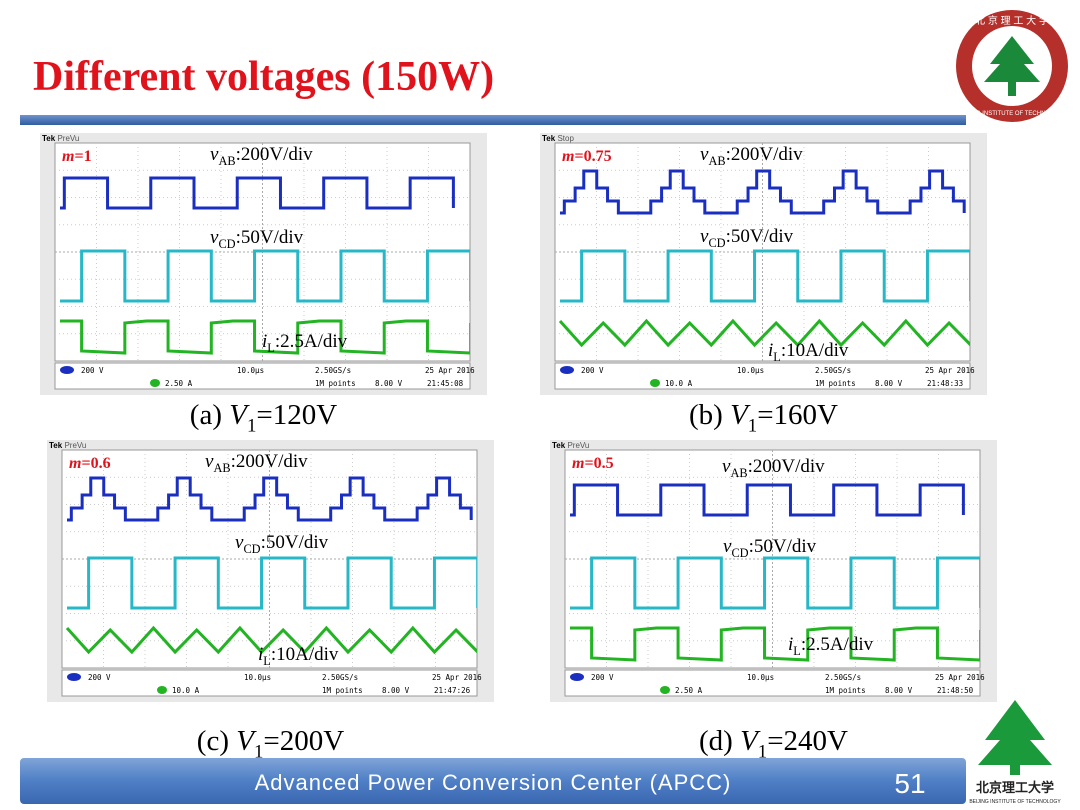 The width and height of the screenshot is (1080, 810). I want to click on label-prefix: (b), so click(709, 415).